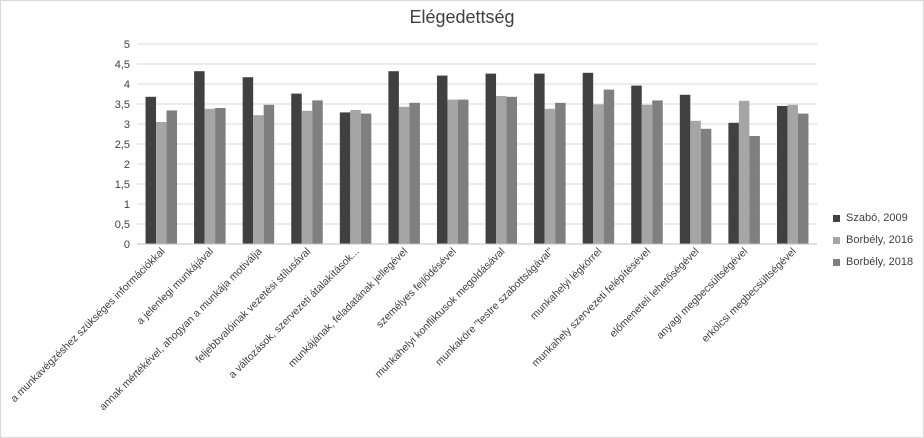 The image size is (924, 438). Describe the element at coordinates (880, 240) in the screenshot. I see `legend-label: Borbély, 2016` at that location.